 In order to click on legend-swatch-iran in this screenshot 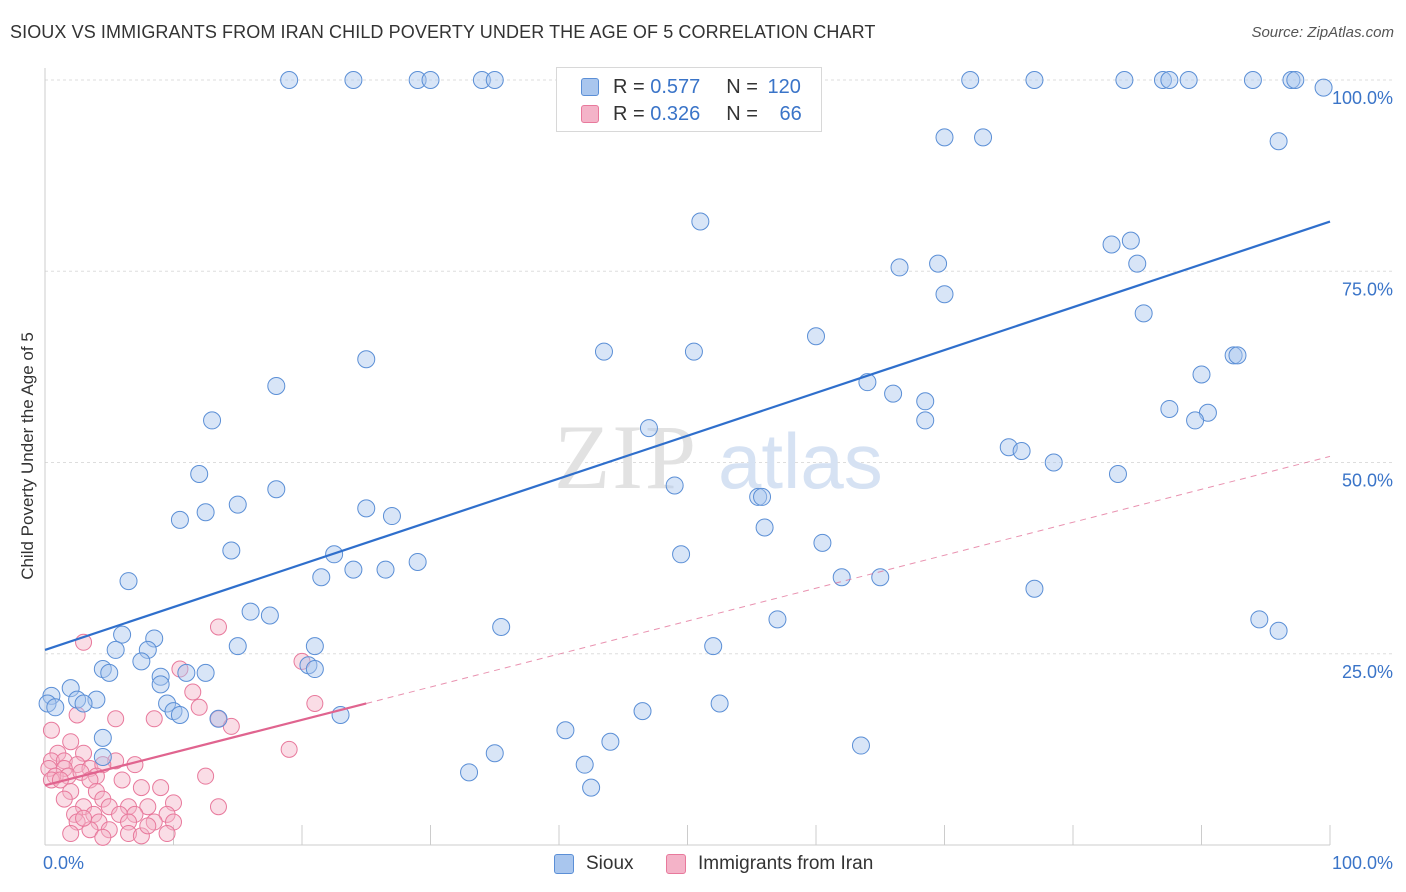, I will do `click(590, 114)`.